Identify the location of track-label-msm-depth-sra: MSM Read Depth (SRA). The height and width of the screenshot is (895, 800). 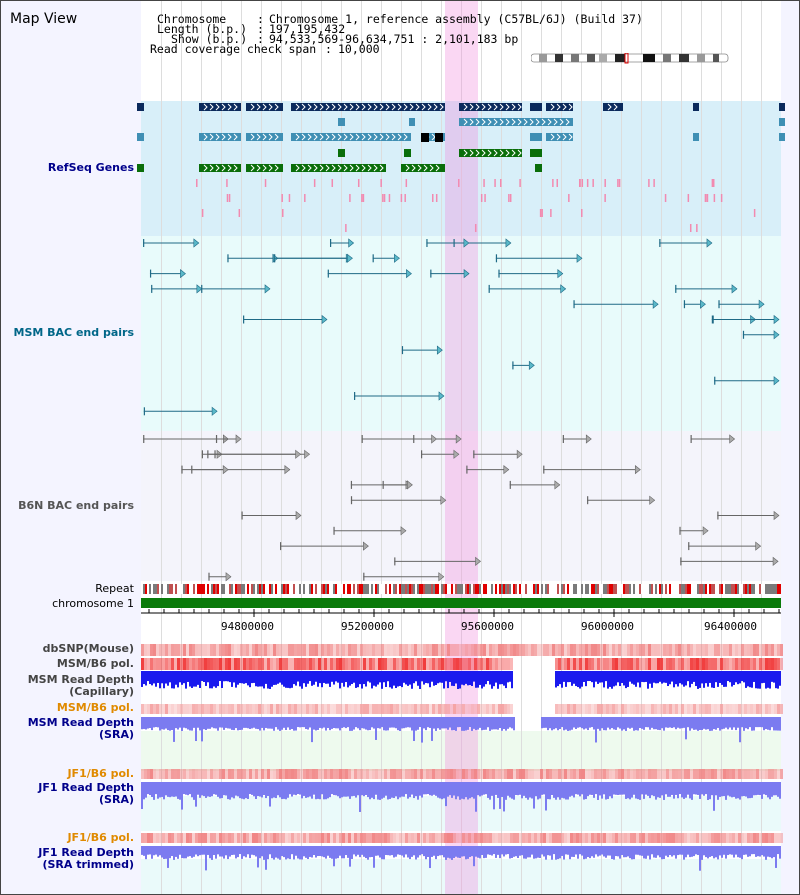
(80, 728).